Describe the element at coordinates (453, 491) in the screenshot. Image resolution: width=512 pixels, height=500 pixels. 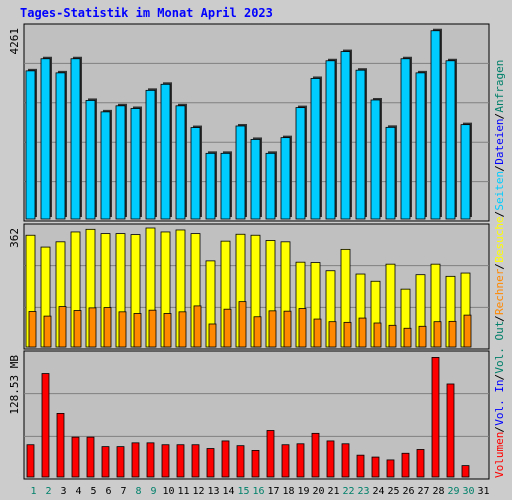
I see `x-tick-label-29: 29` at that location.